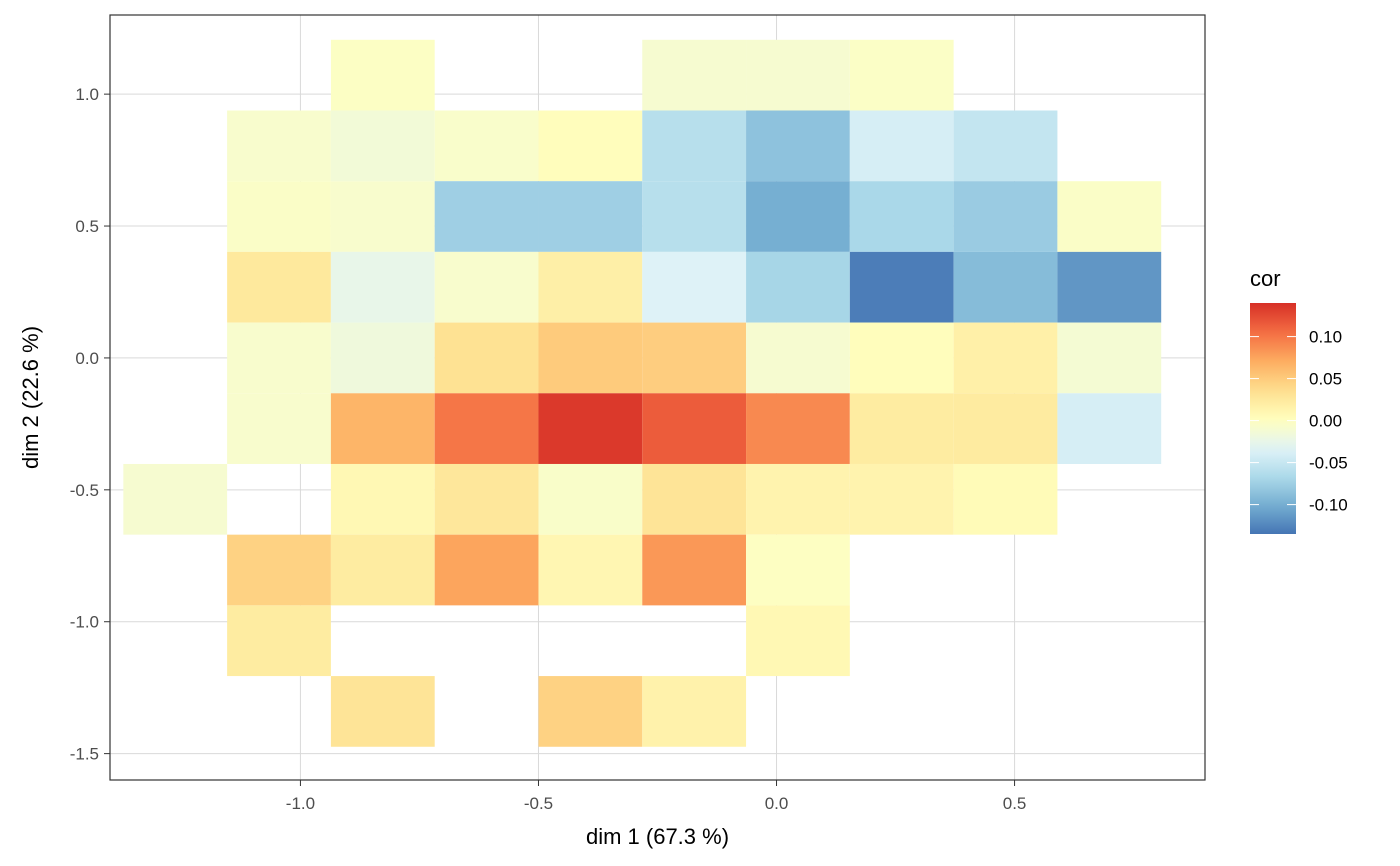 The image size is (1400, 866). I want to click on legend-label: 0.00, so click(1325, 421).